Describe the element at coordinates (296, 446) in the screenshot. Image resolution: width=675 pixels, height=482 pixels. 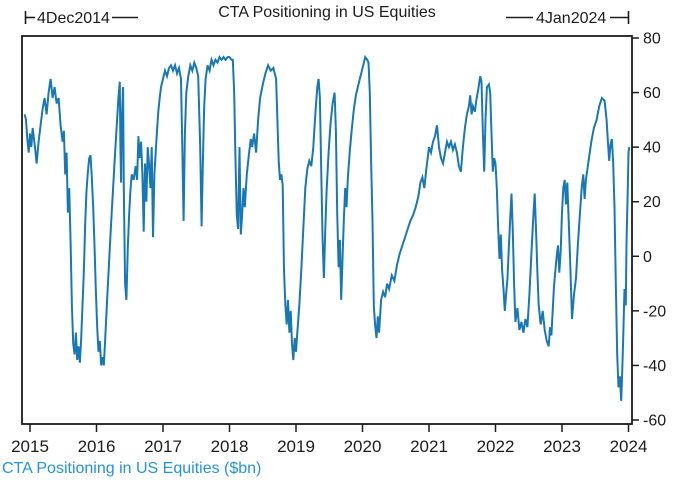
I see `x-tick-label: 2019` at that location.